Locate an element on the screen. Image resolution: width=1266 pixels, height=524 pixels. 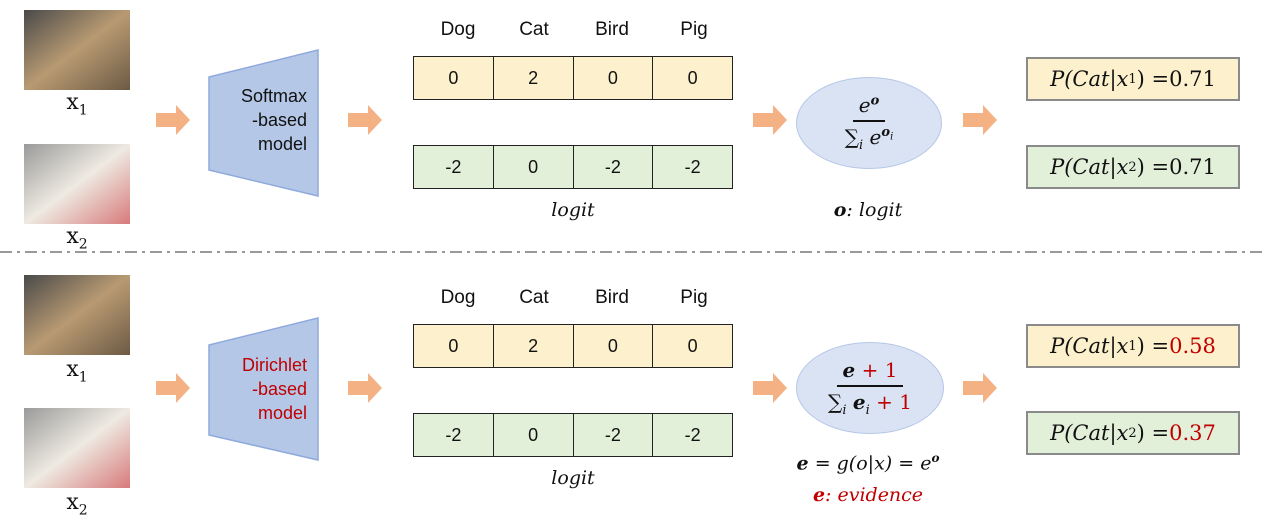
logit-note: o: logit is located at coordinates (868, 210).